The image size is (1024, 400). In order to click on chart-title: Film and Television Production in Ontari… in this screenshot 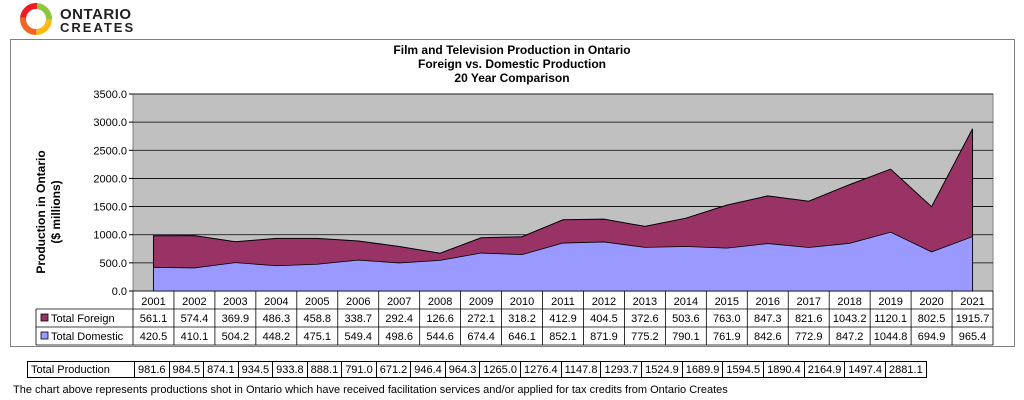, I will do `click(512, 64)`.